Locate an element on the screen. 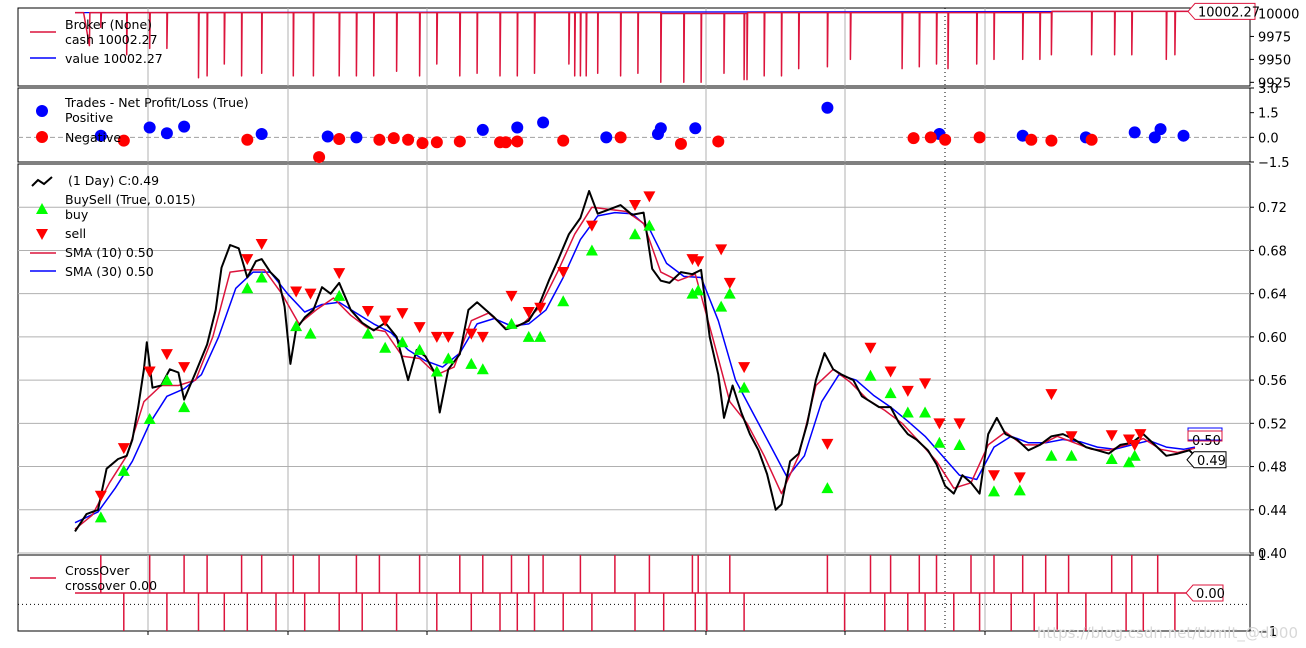  price-last-value-badge-box is located at coordinates (1206, 460).